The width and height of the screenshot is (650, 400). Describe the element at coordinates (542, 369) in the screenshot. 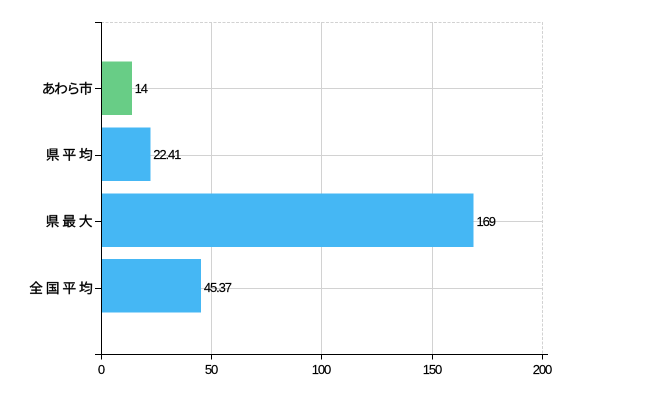

I see `svg-text: 200` at that location.